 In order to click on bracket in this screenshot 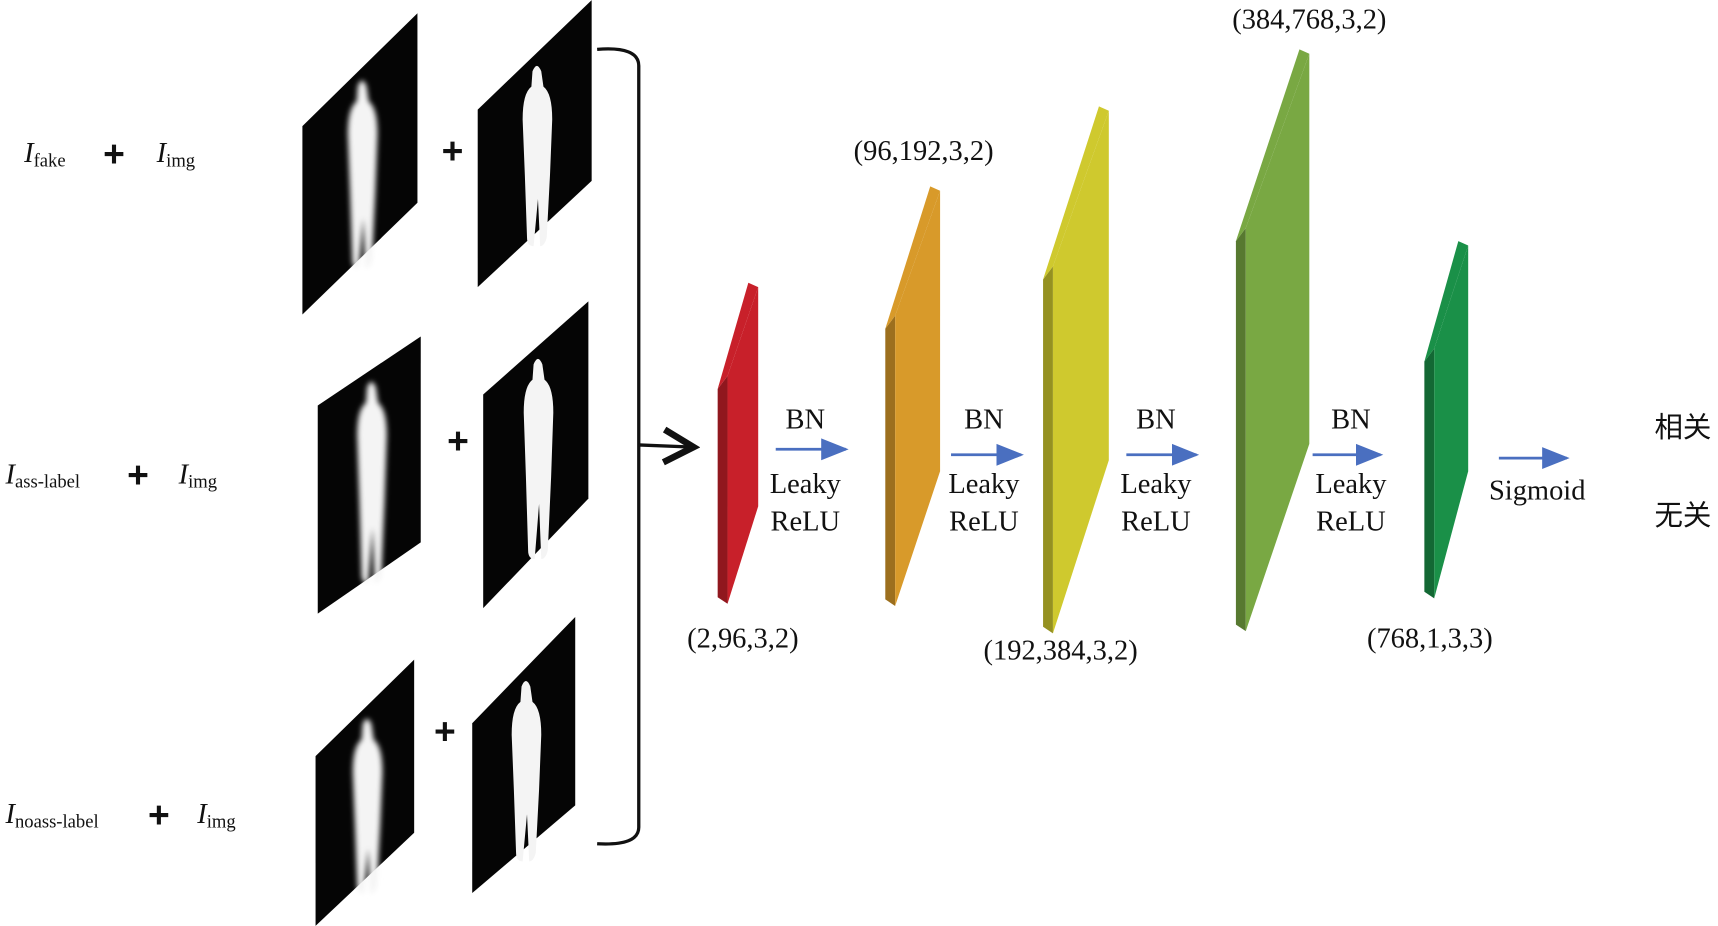, I will do `click(619, 446)`.